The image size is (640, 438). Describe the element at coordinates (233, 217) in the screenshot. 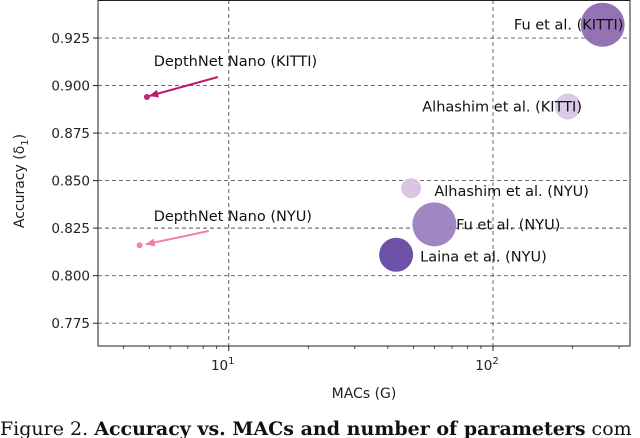

I see `point-annotation: DepthNet Nano (NYU)` at that location.